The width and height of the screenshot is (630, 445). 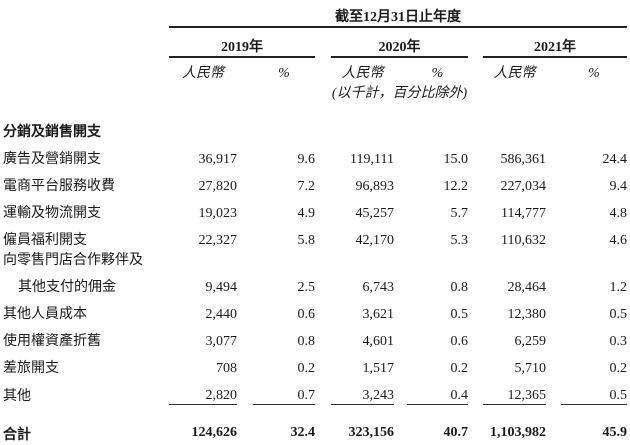 What do you see at coordinates (456, 159) in the screenshot?
I see `value-cell: 15.0` at bounding box center [456, 159].